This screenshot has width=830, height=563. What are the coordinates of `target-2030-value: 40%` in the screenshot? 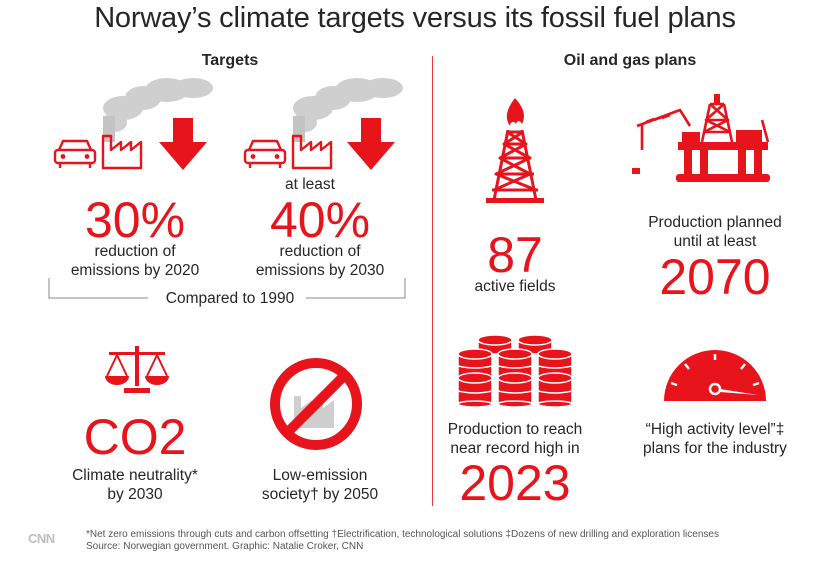 It's located at (320, 220).